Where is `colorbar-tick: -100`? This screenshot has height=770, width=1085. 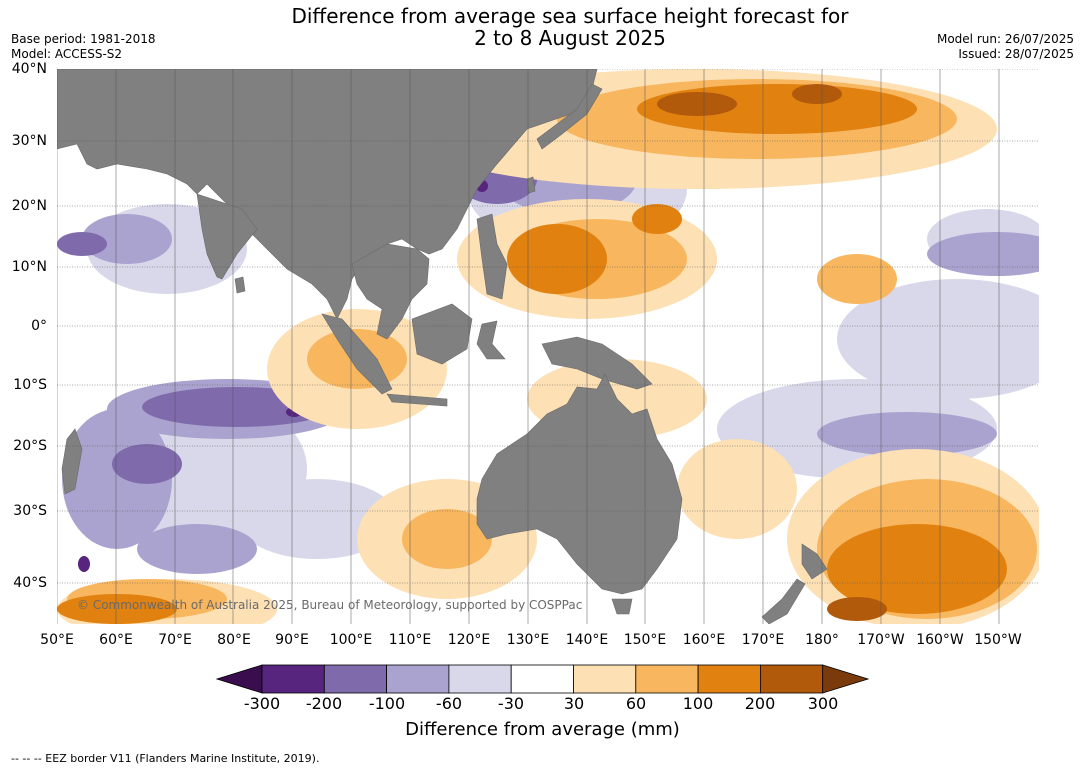 colorbar-tick: -100 is located at coordinates (387, 703).